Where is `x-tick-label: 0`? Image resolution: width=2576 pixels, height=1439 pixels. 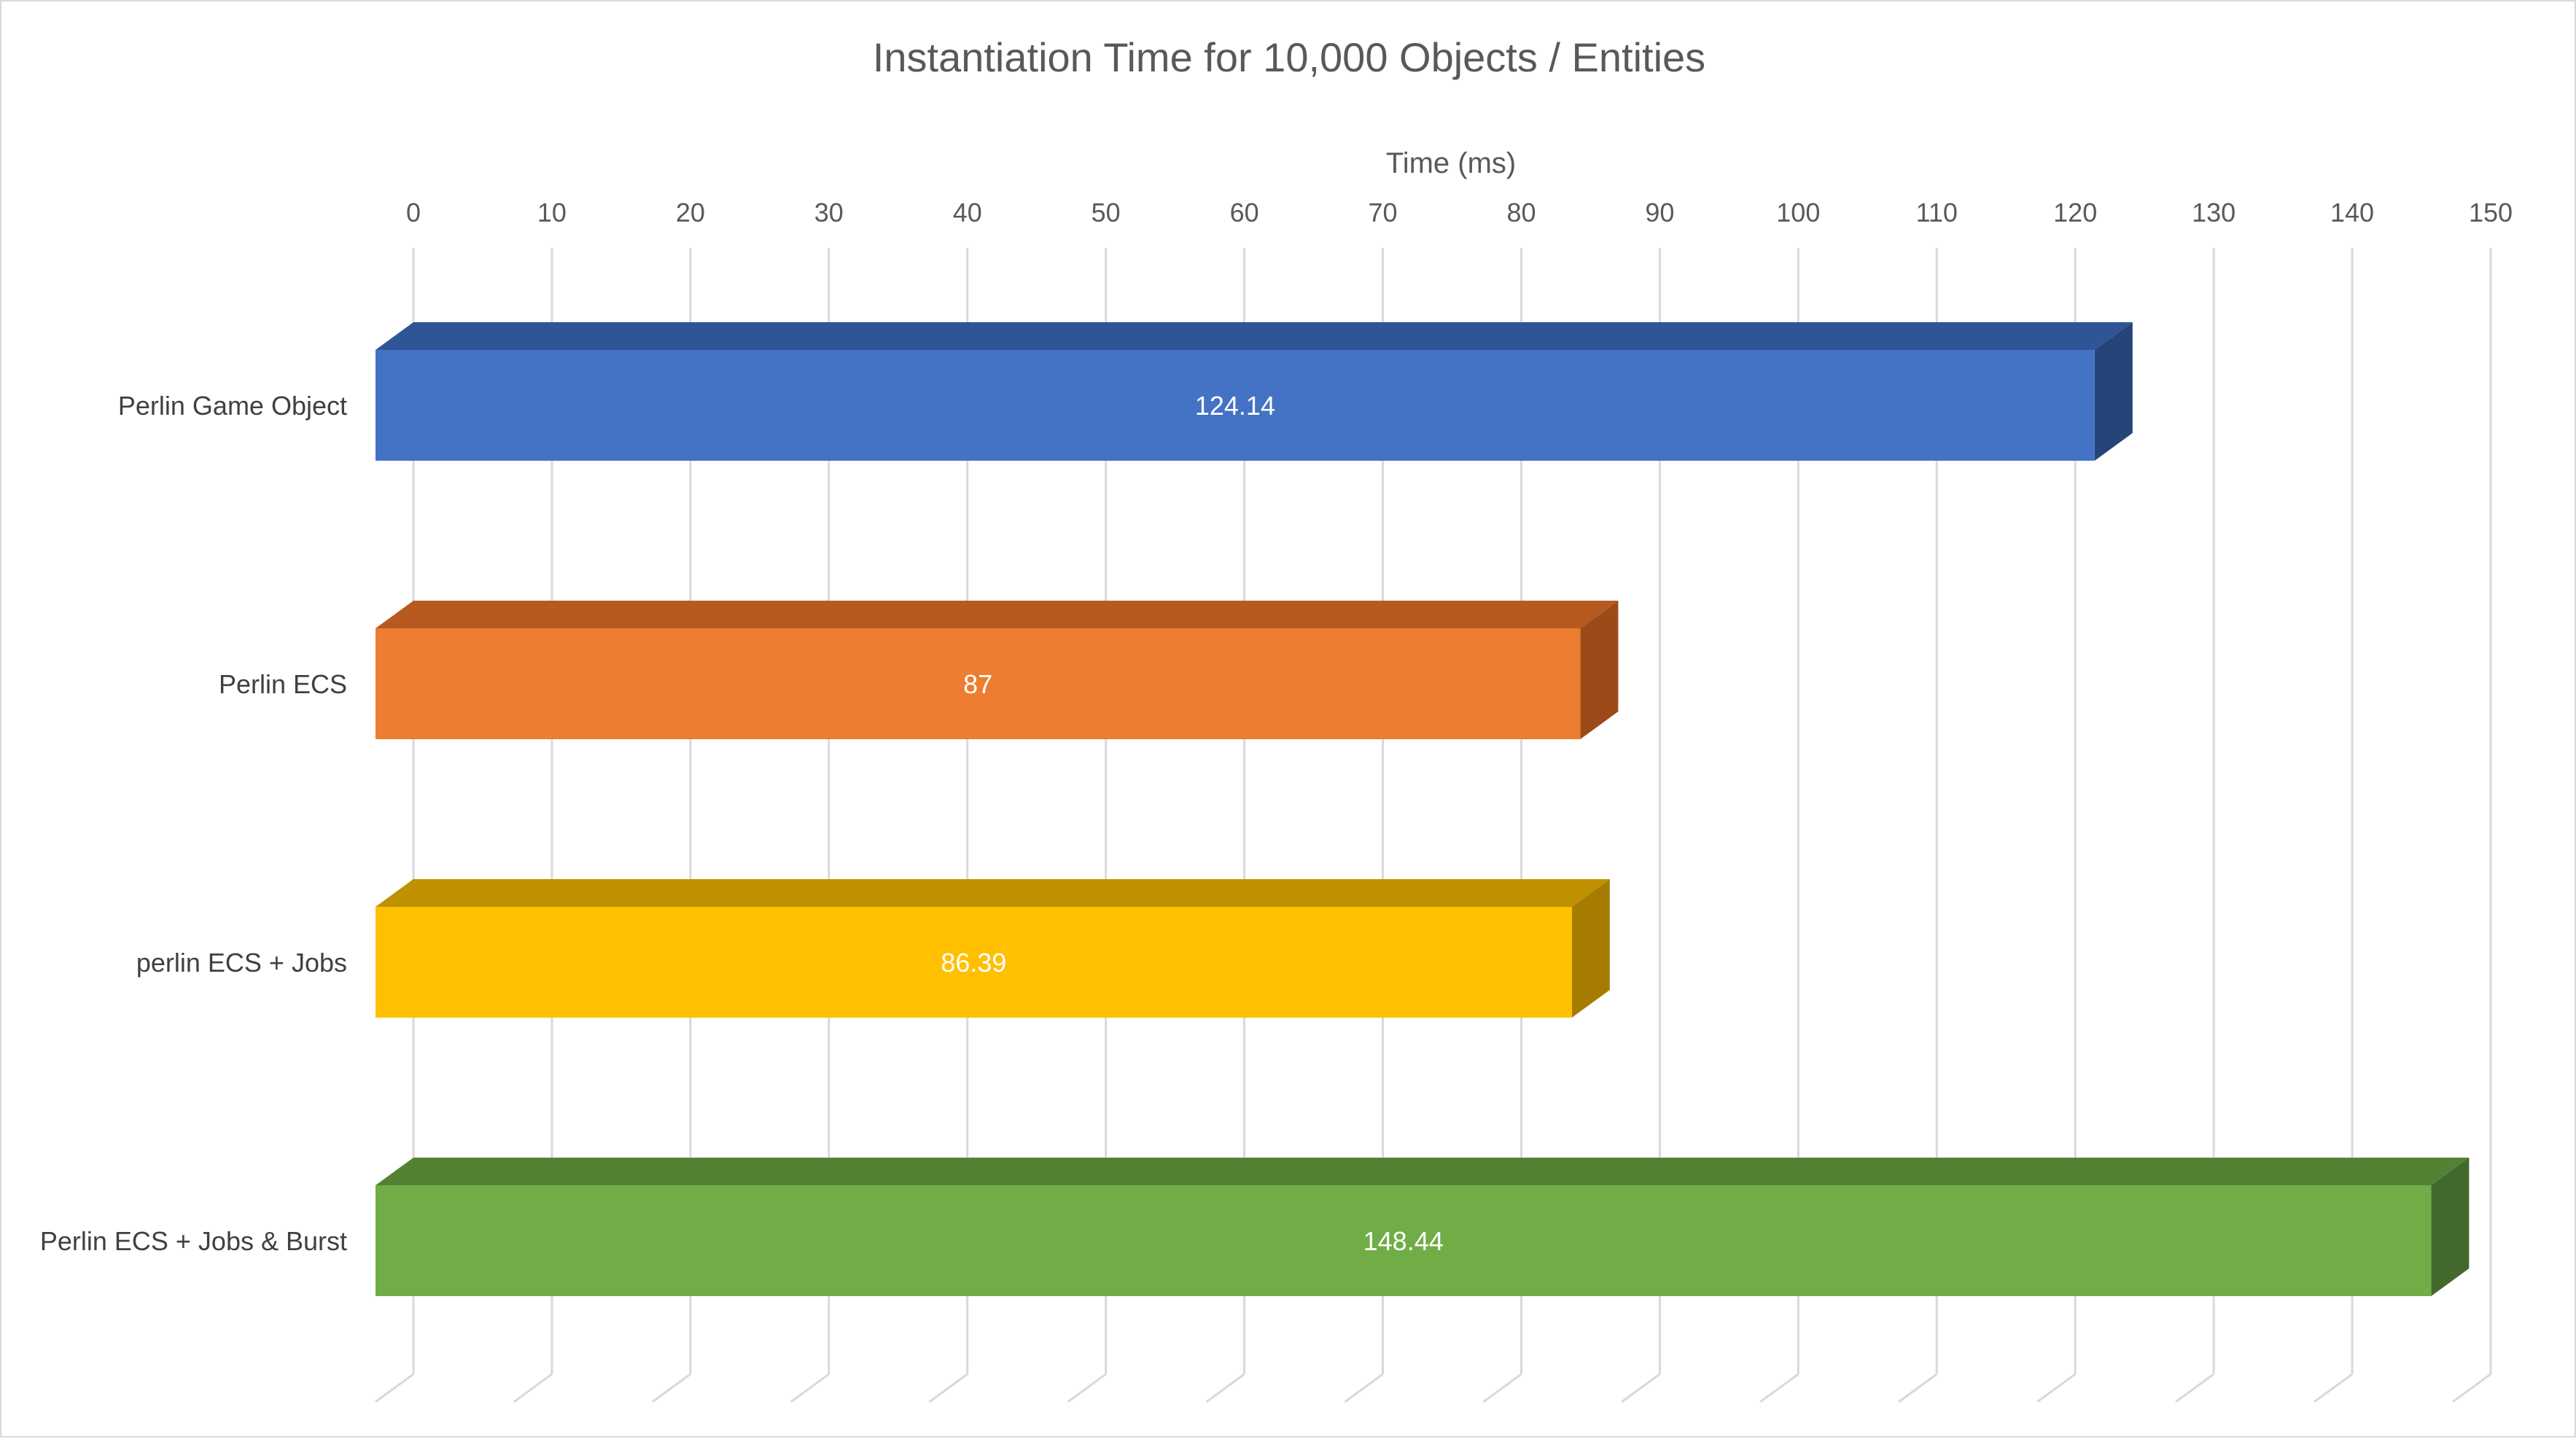
x-tick-label: 0 is located at coordinates (413, 212).